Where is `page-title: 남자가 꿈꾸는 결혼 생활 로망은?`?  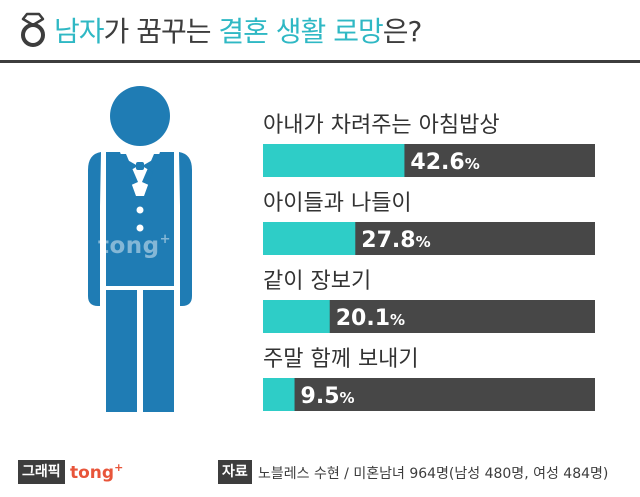
page-title: 남자가 꿈꾸는 결혼 생활 로망은? is located at coordinates (238, 30).